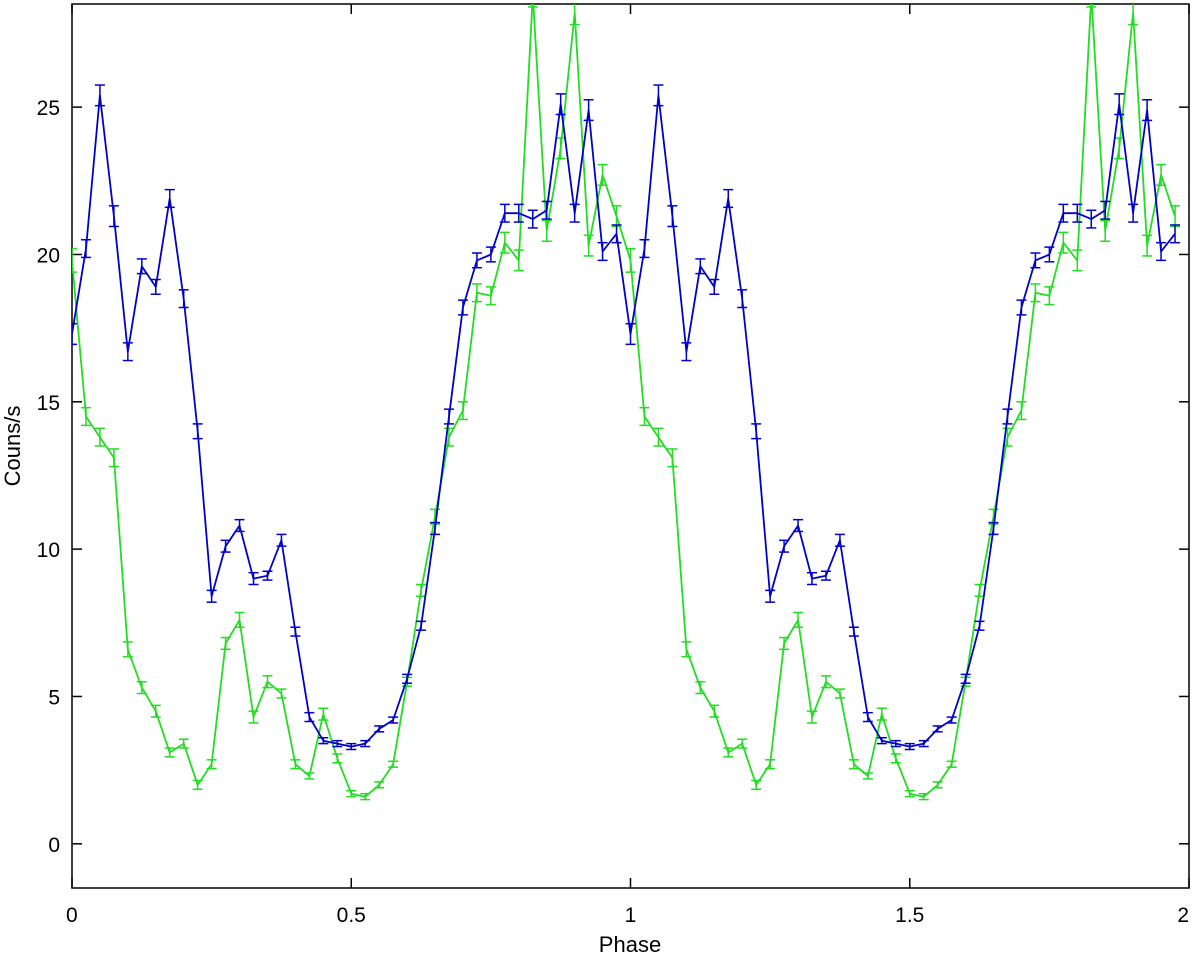 The image size is (1200, 956). Describe the element at coordinates (909, 915) in the screenshot. I see `x-tick-label: 1.5` at that location.